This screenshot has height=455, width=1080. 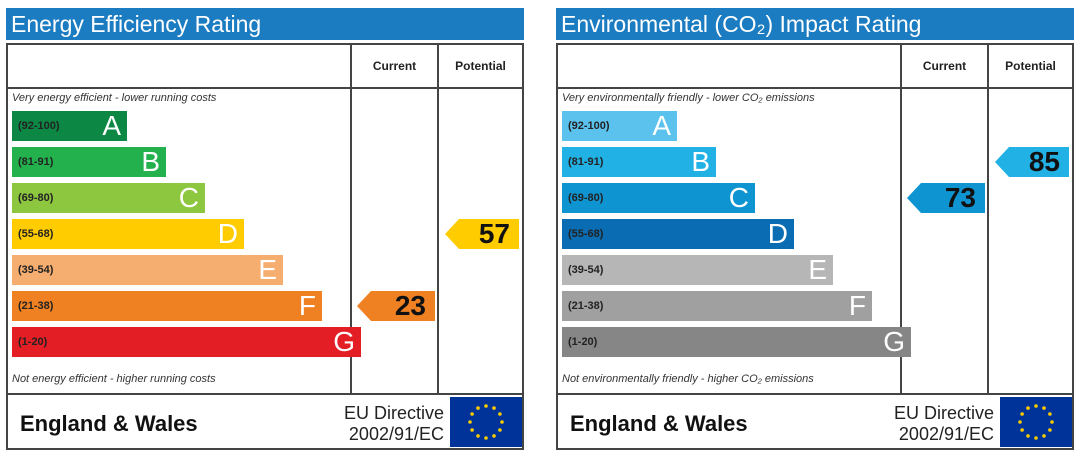 What do you see at coordinates (410, 305) in the screenshot?
I see `current-rating-value: 23` at bounding box center [410, 305].